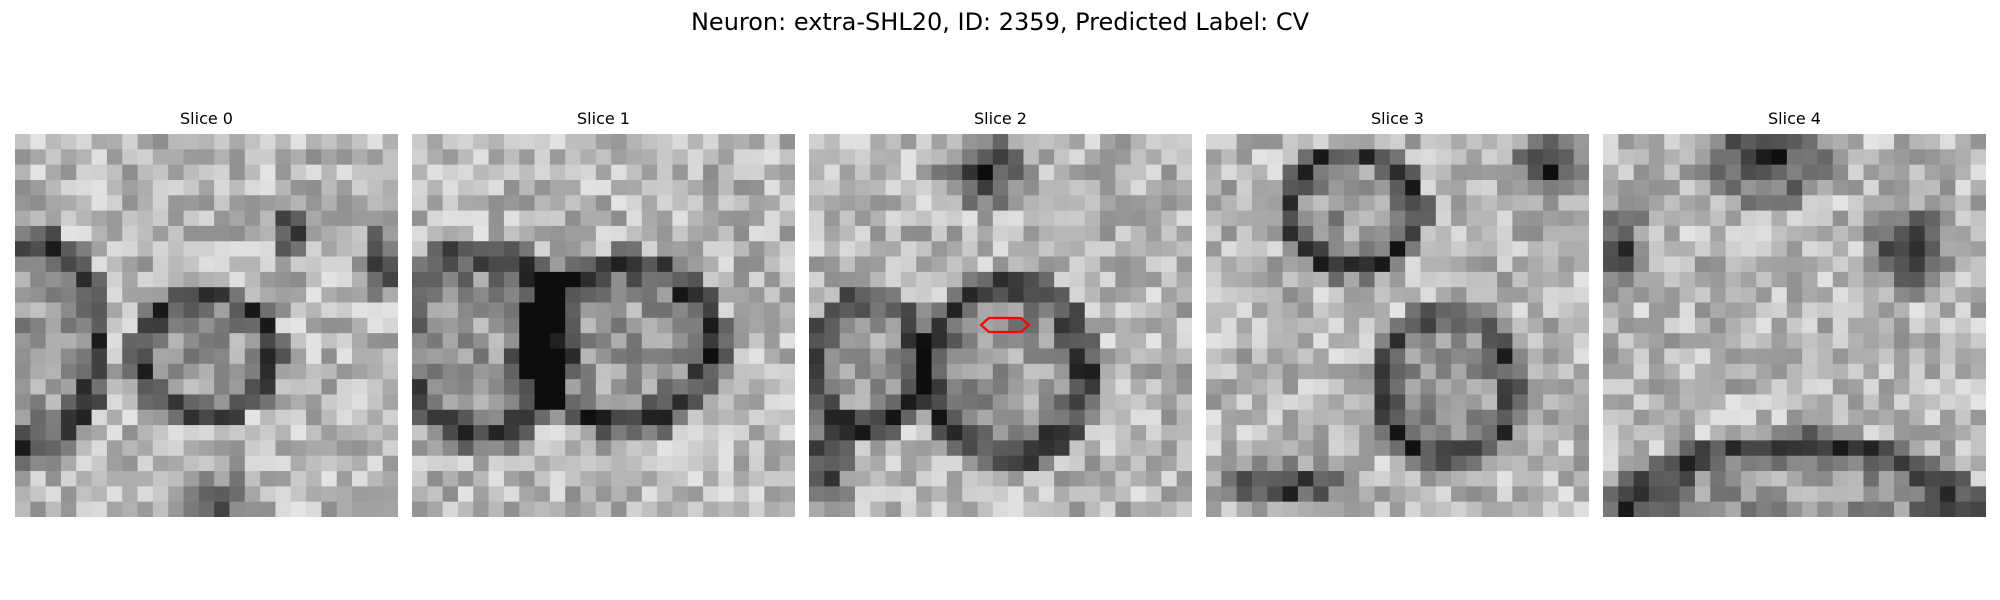 The width and height of the screenshot is (2000, 600). I want to click on slice-panel-1: Slice 1, so click(603, 312).